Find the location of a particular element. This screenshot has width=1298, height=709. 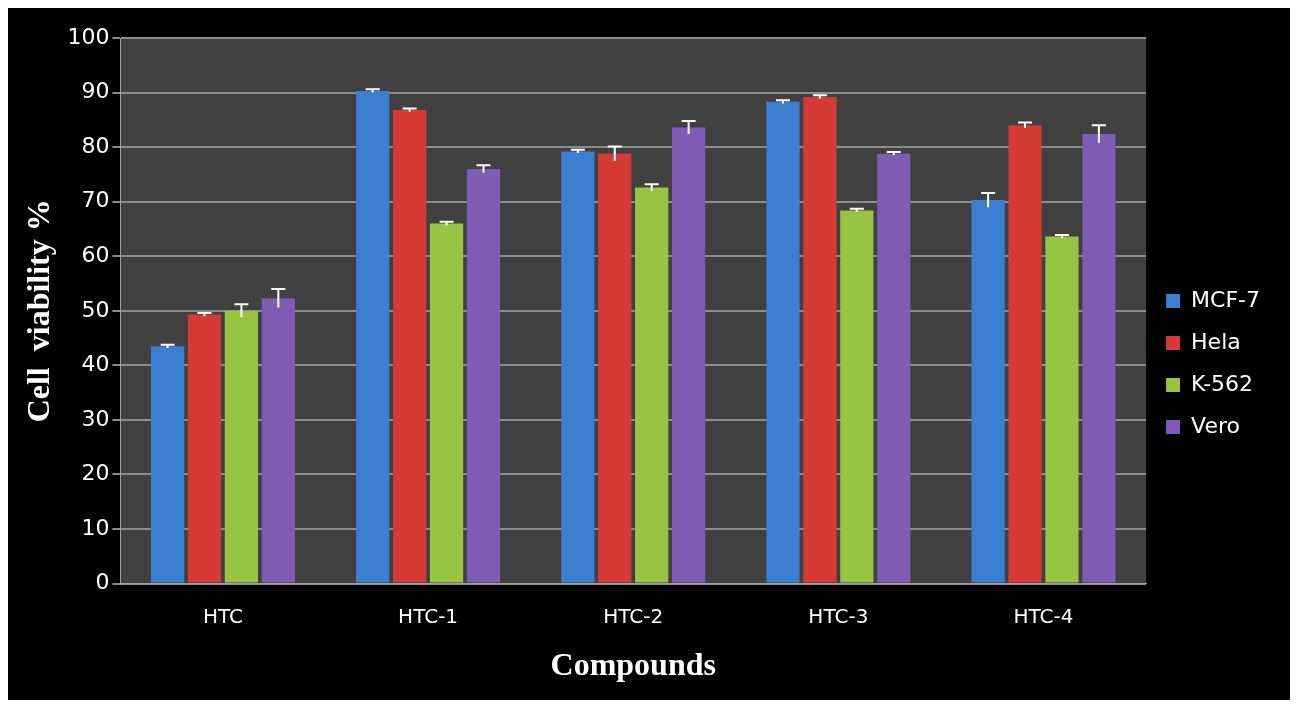

x-tick-label: HTC-1 is located at coordinates (428, 615).